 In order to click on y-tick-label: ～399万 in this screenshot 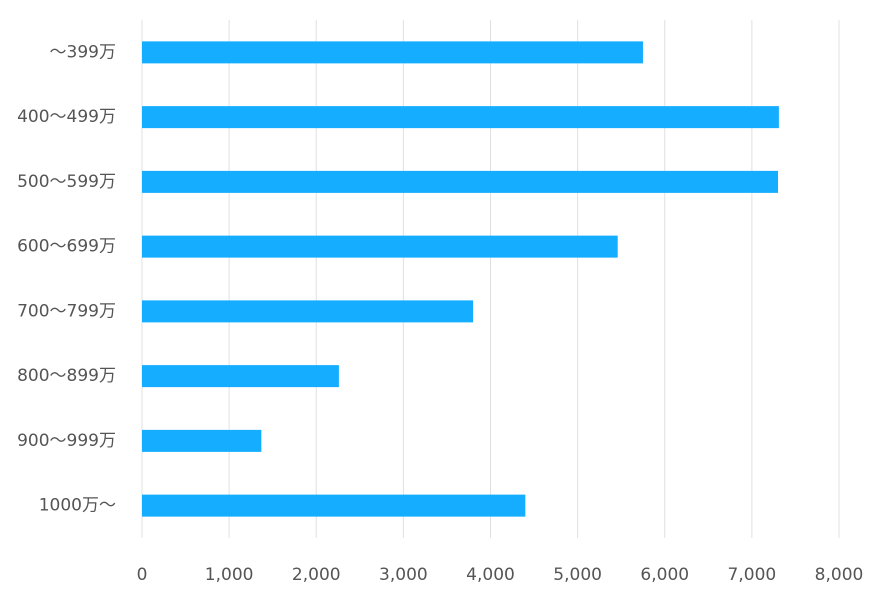, I will do `click(83, 52)`.